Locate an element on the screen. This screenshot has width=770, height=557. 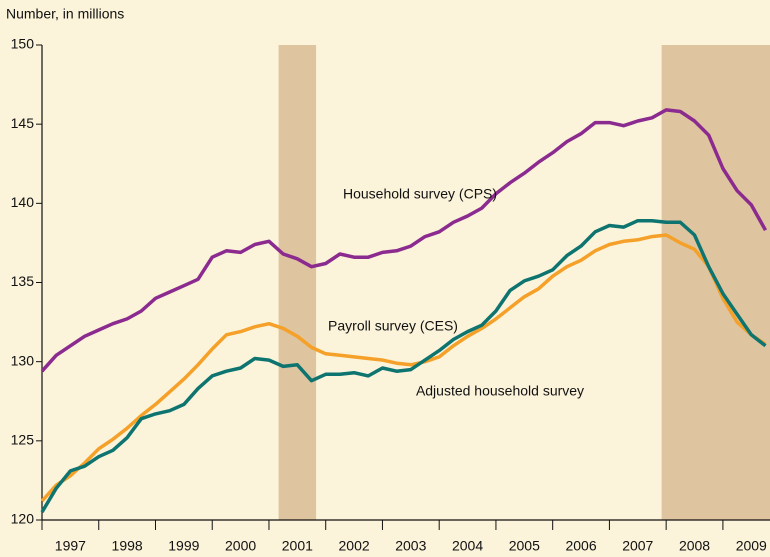
x-tick-label: 2002 is located at coordinates (354, 546).